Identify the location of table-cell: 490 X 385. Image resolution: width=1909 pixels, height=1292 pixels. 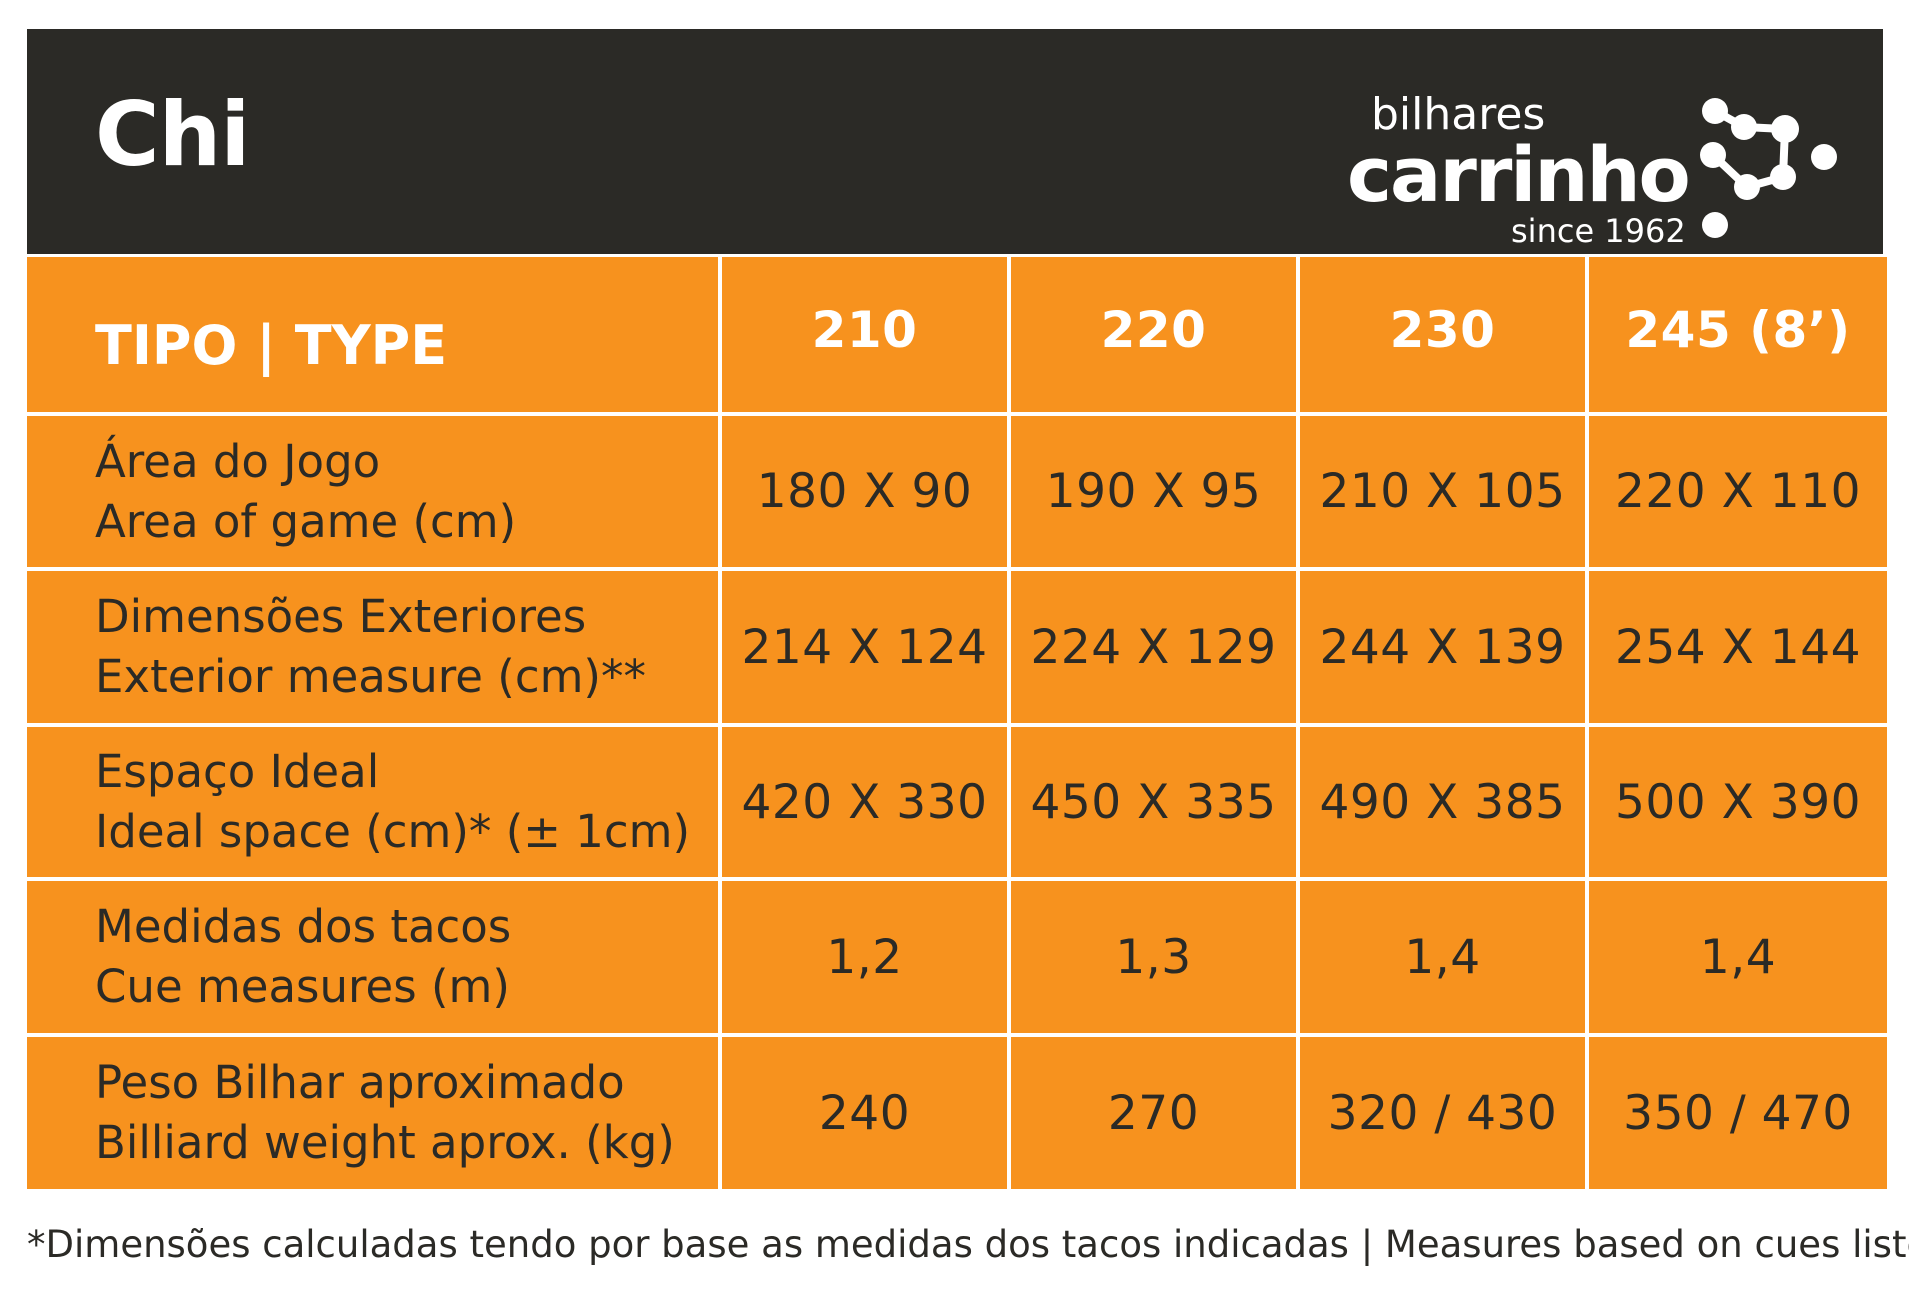
(1442, 802).